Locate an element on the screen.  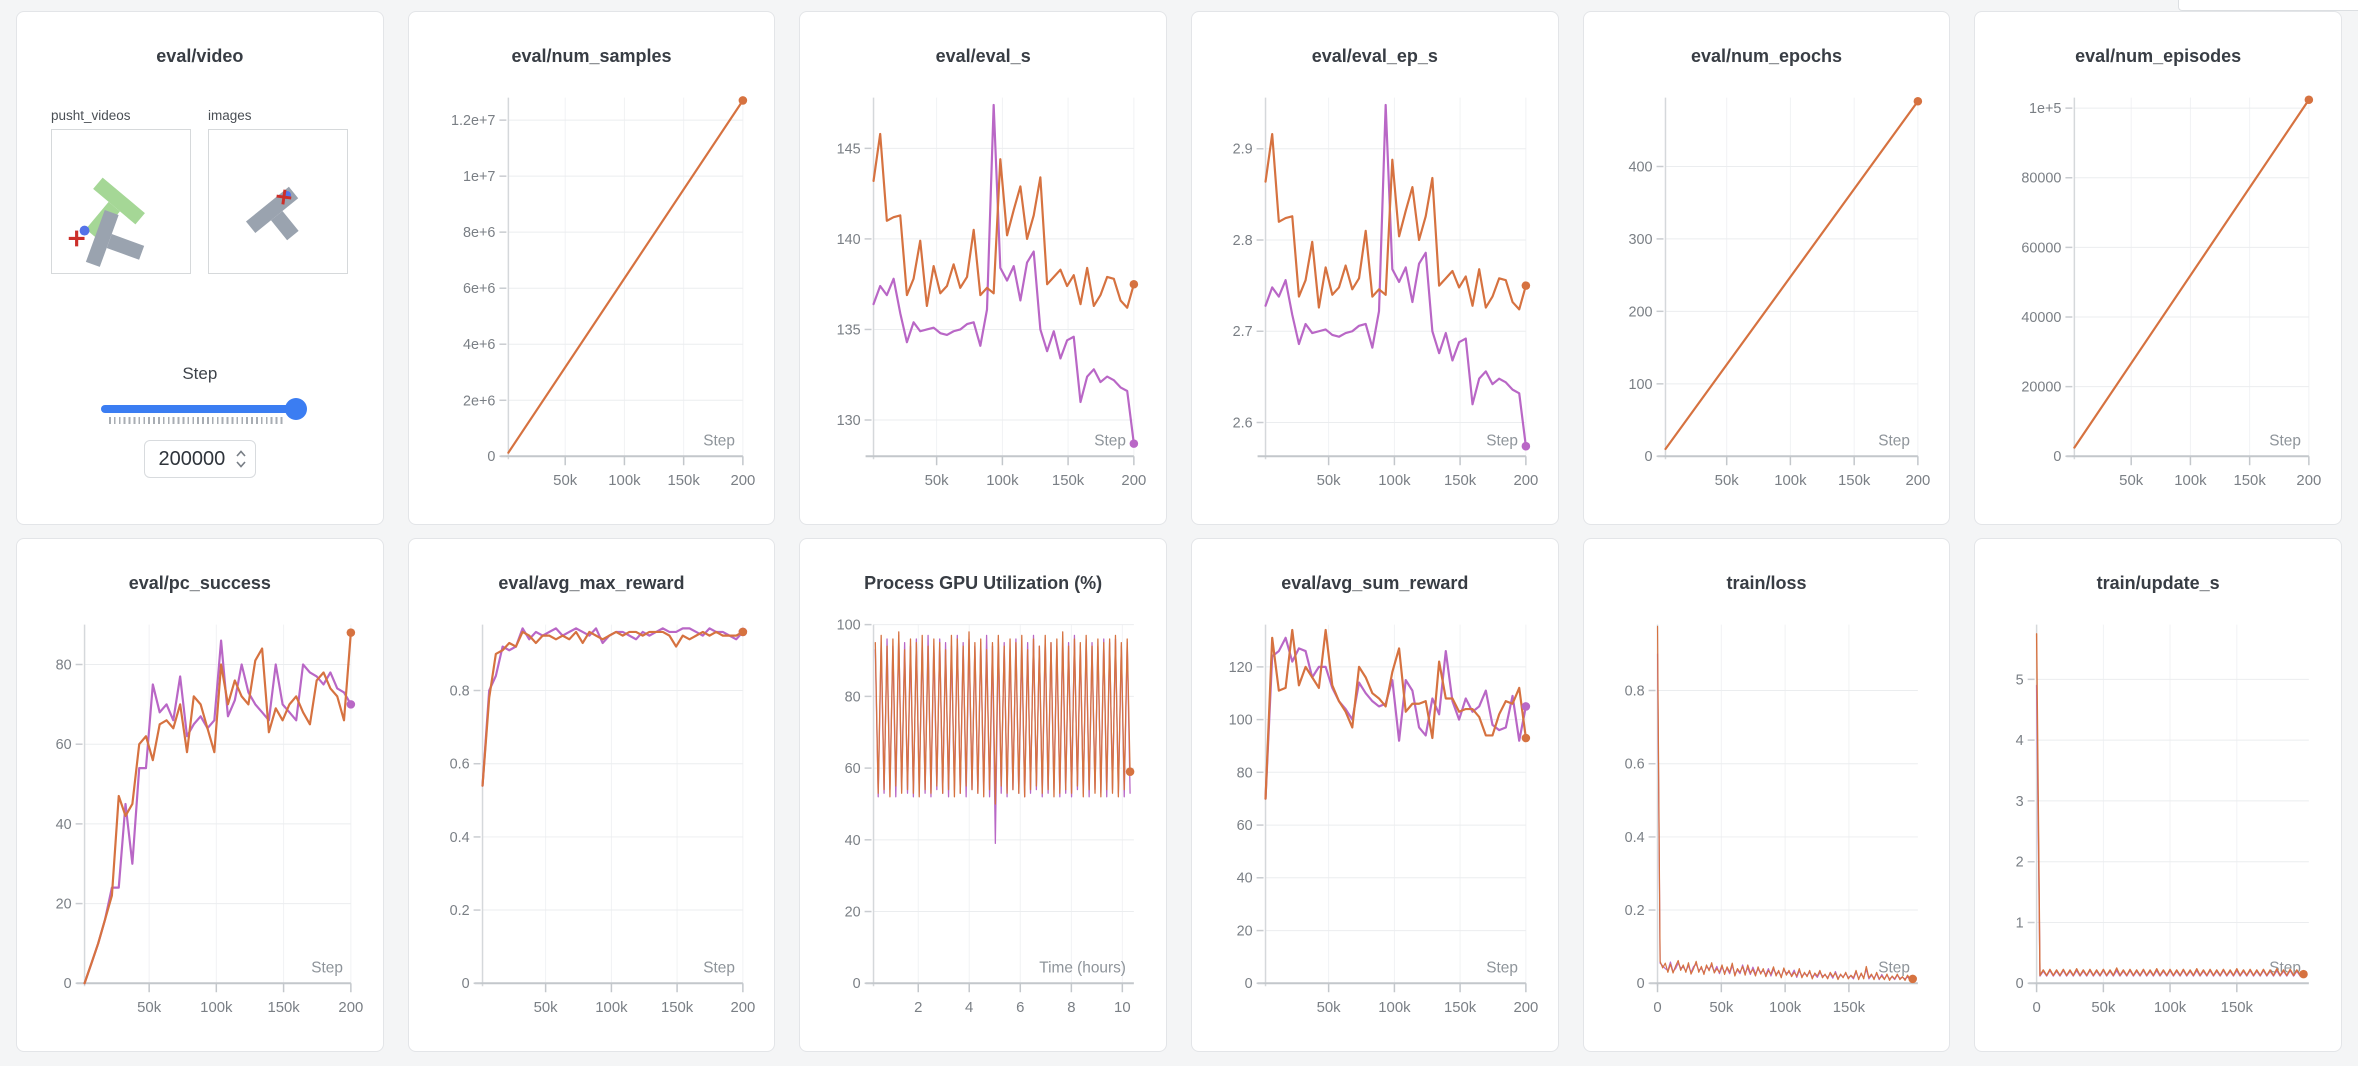
y-tick-label: 120 is located at coordinates (1241, 668).